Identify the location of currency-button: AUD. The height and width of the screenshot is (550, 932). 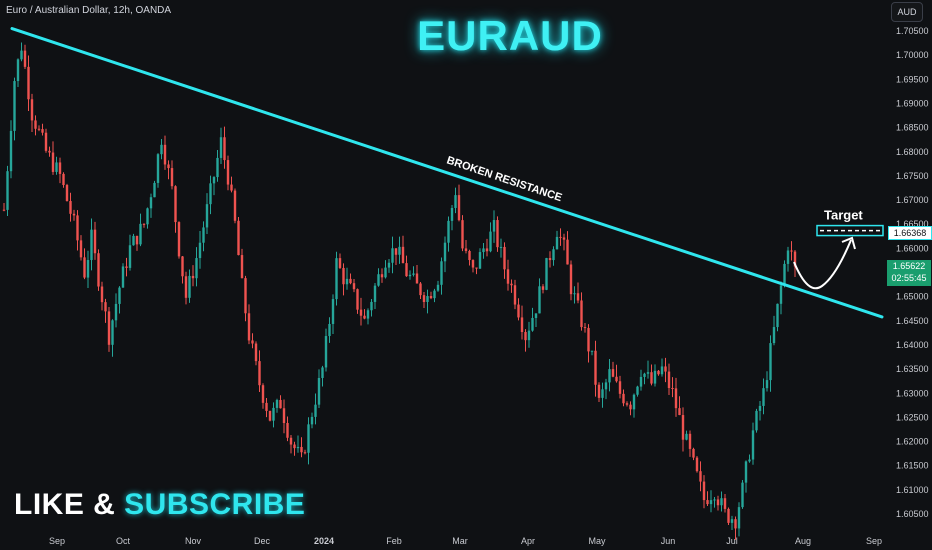
(907, 12).